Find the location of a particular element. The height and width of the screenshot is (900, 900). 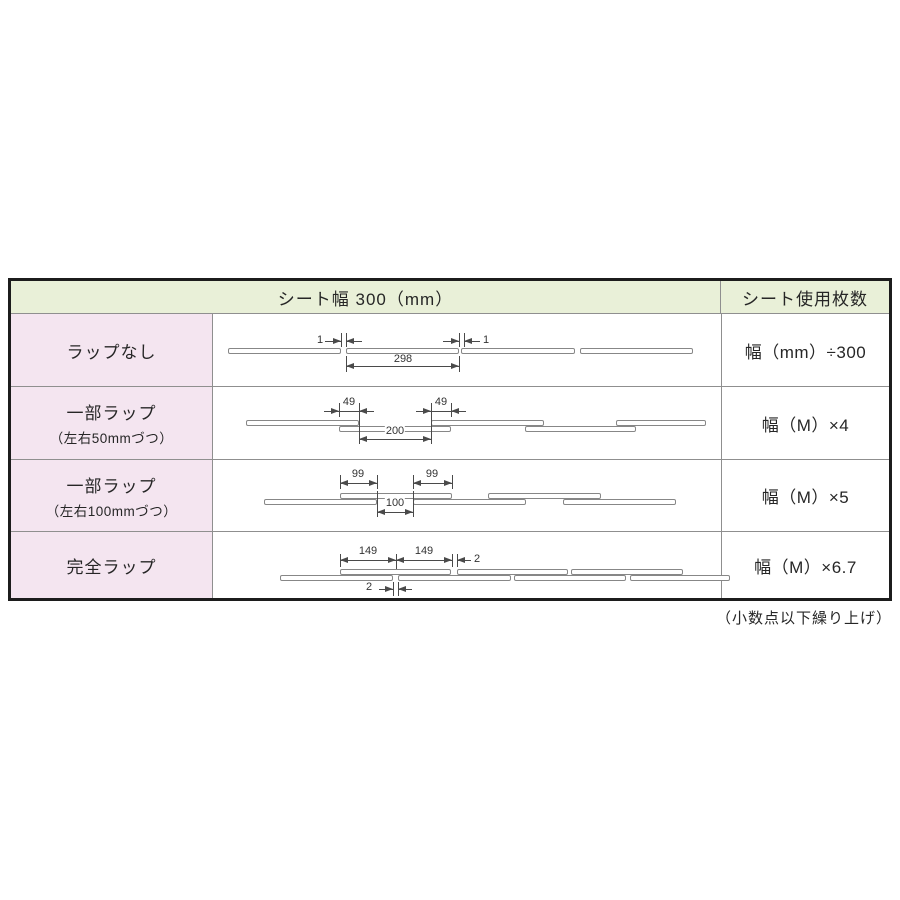

no-lap-diagram: 1 1 298 is located at coordinates (467, 350).